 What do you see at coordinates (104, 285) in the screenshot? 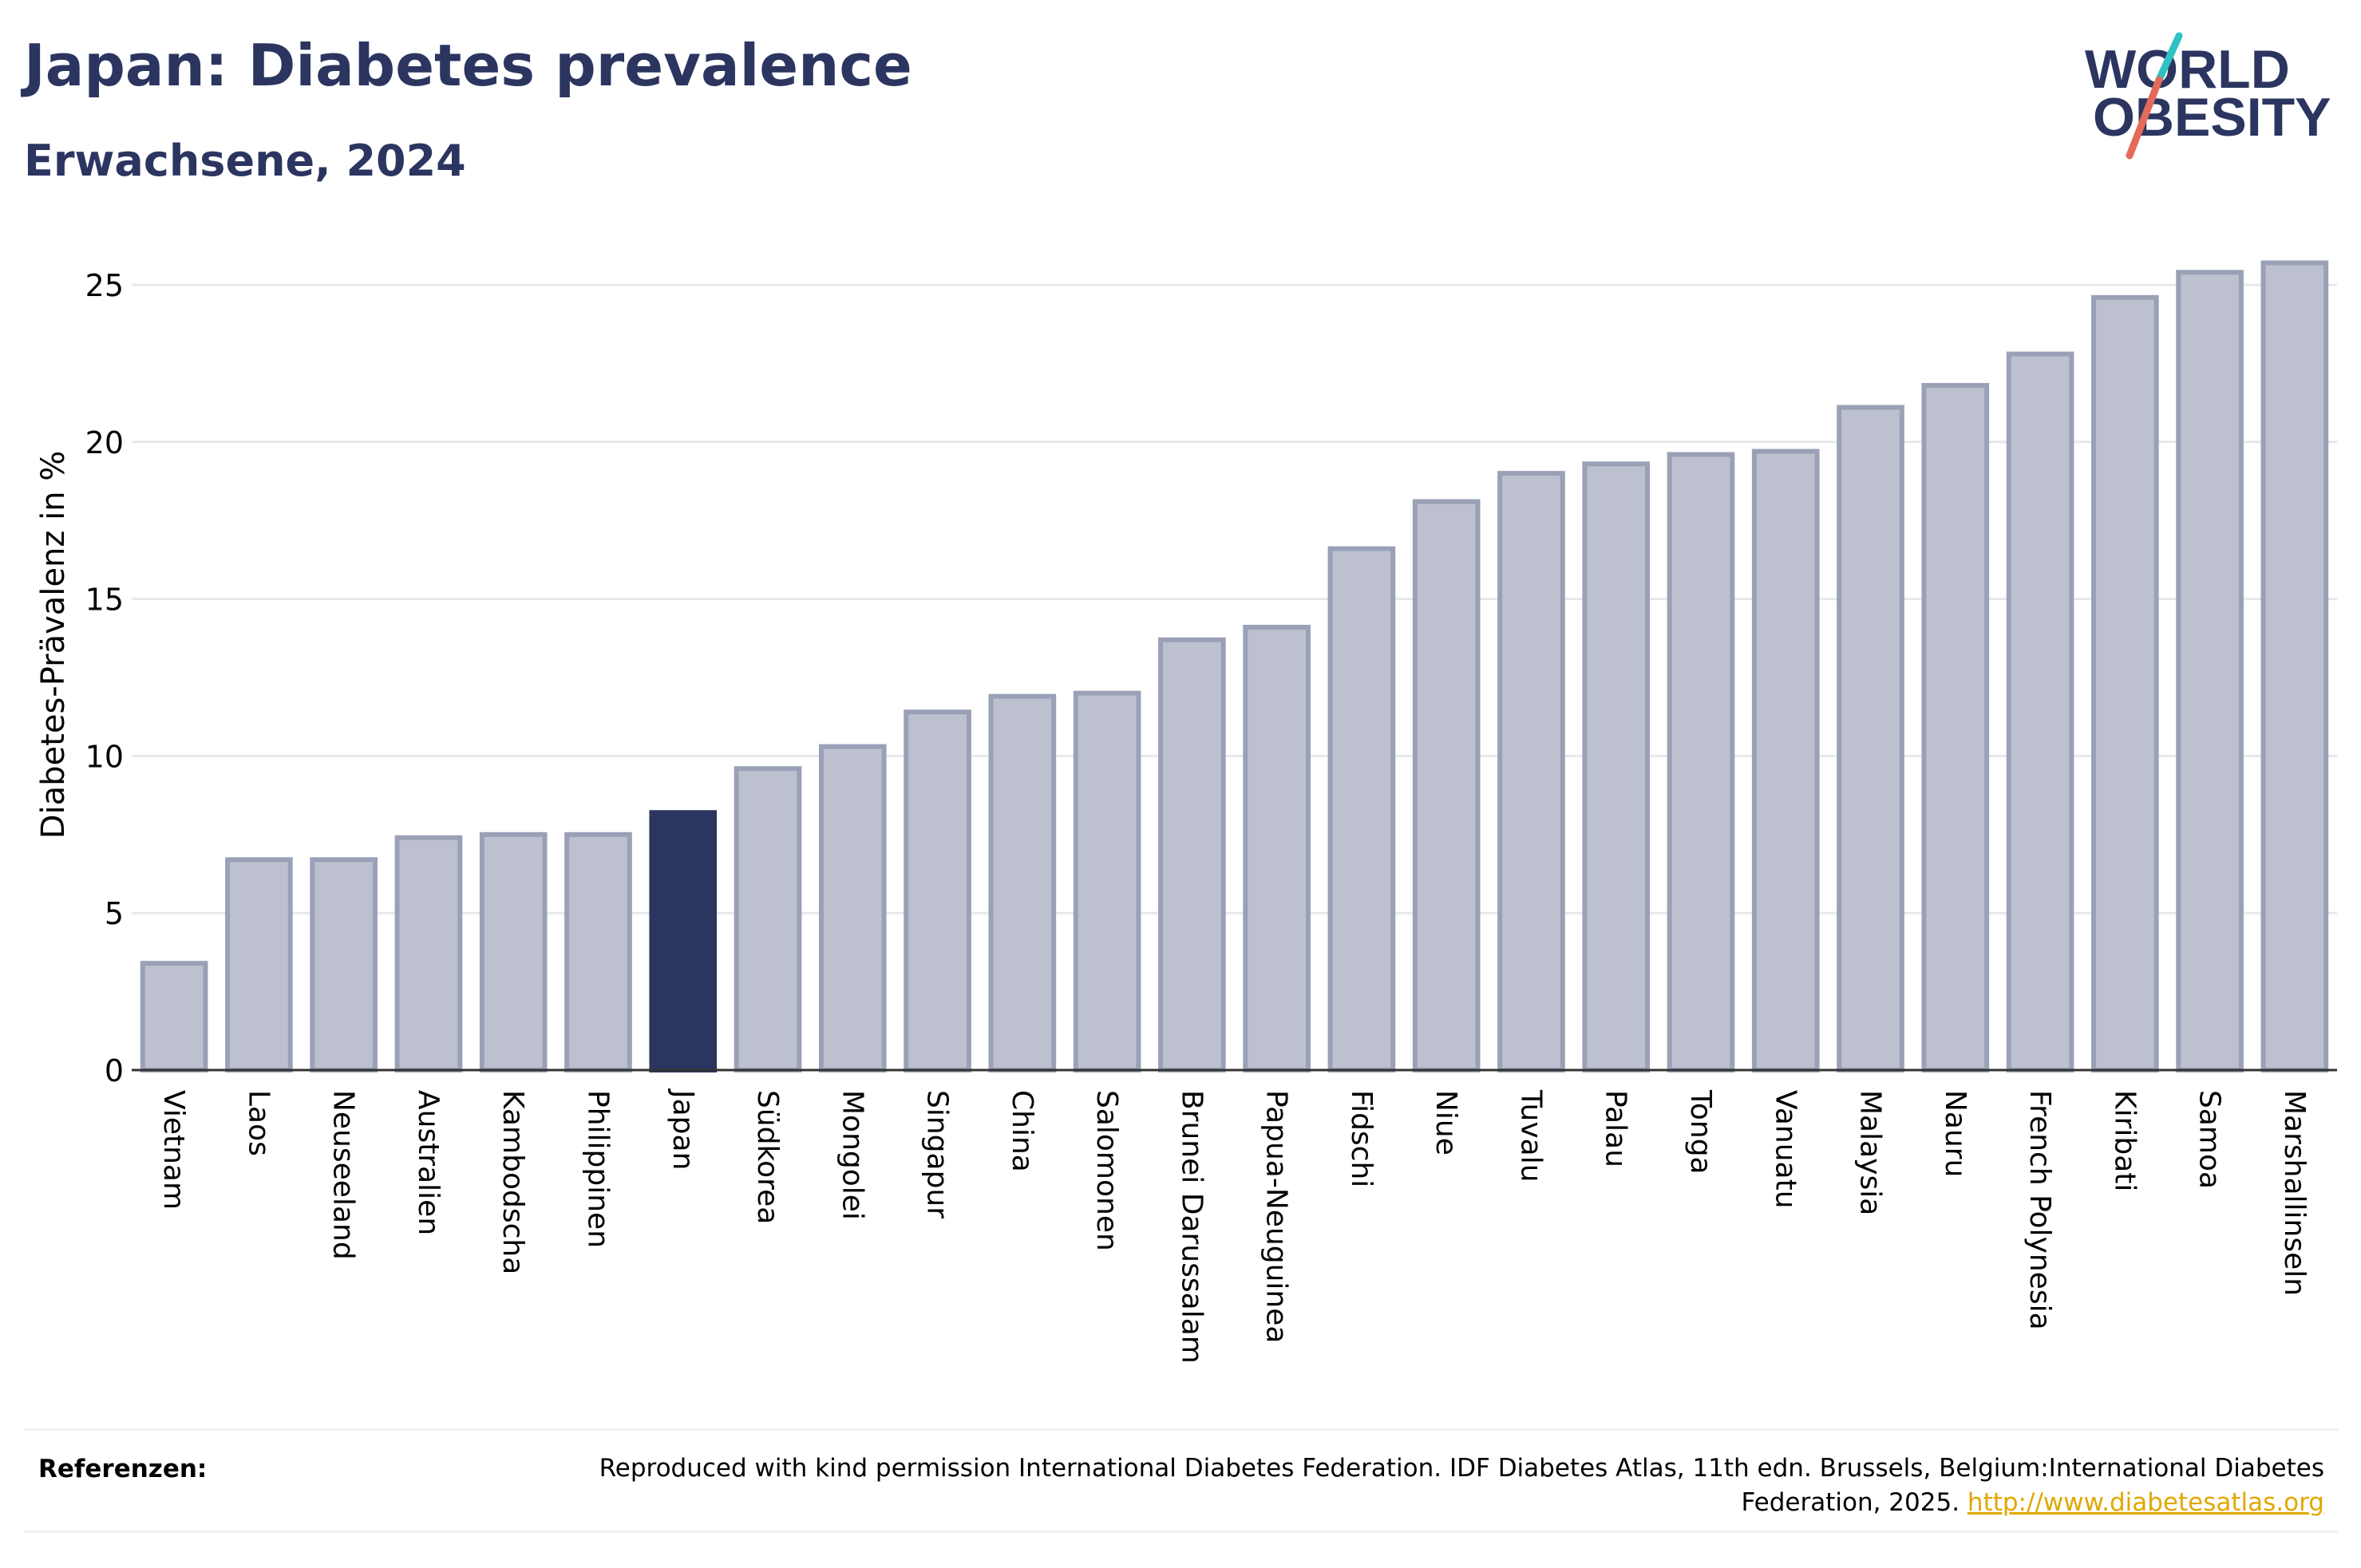
I see `y-tick-label: 25` at bounding box center [104, 285].